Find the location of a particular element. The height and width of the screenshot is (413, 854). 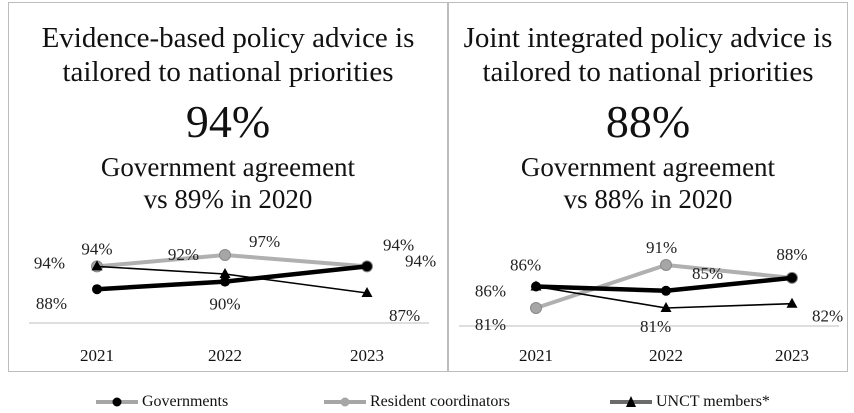

subtitle-line-2: vs 89% in 2020 is located at coordinates (228, 199).